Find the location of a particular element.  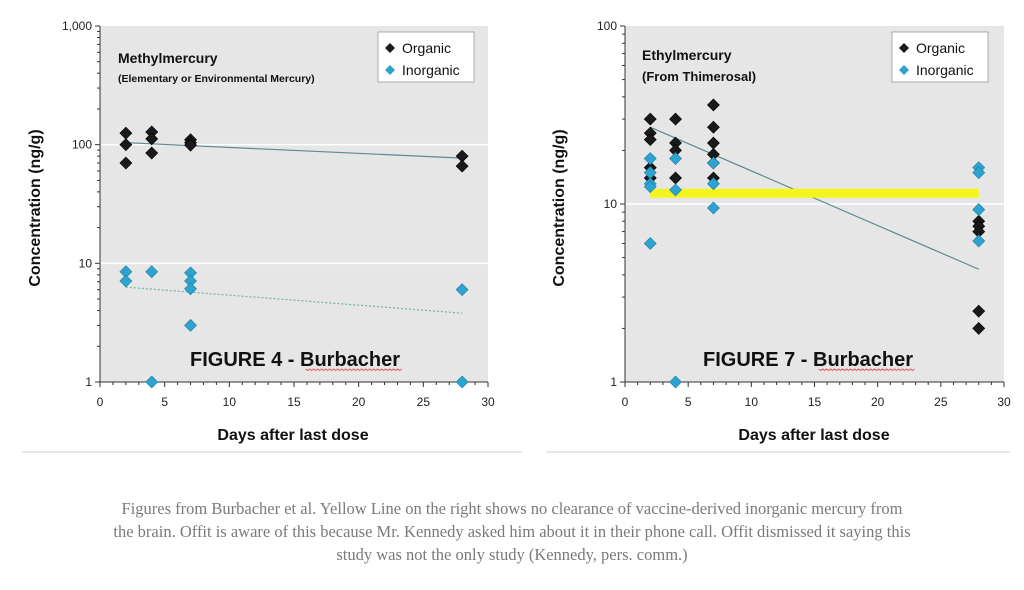

figure-label: FIGURE 7 - Burbacher is located at coordinates (808, 360).